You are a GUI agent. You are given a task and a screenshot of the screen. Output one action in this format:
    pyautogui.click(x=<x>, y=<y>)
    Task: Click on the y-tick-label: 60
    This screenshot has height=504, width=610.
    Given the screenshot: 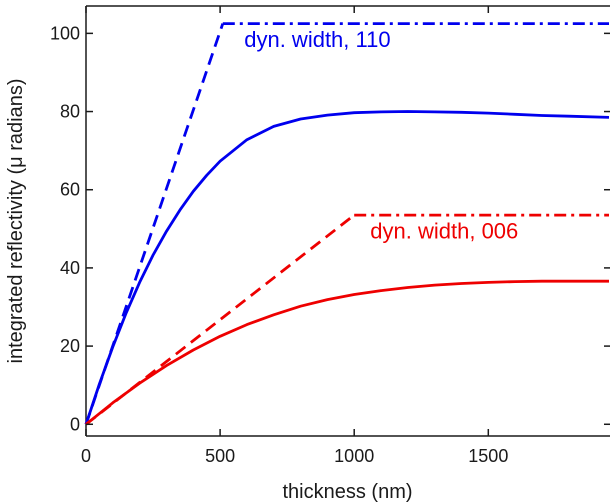 What is the action you would take?
    pyautogui.click(x=70, y=190)
    